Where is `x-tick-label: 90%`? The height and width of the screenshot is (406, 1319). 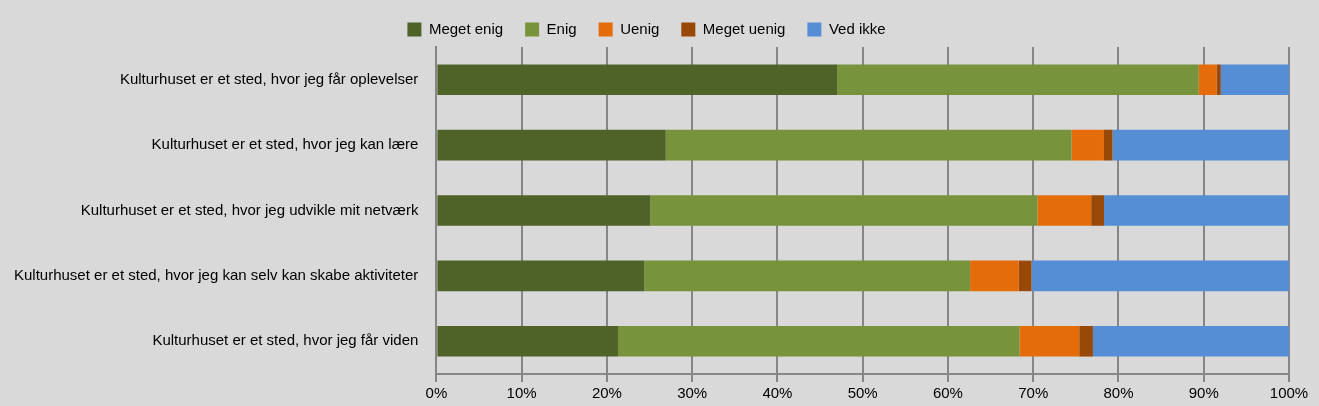
x-tick-label: 90% is located at coordinates (1203, 393).